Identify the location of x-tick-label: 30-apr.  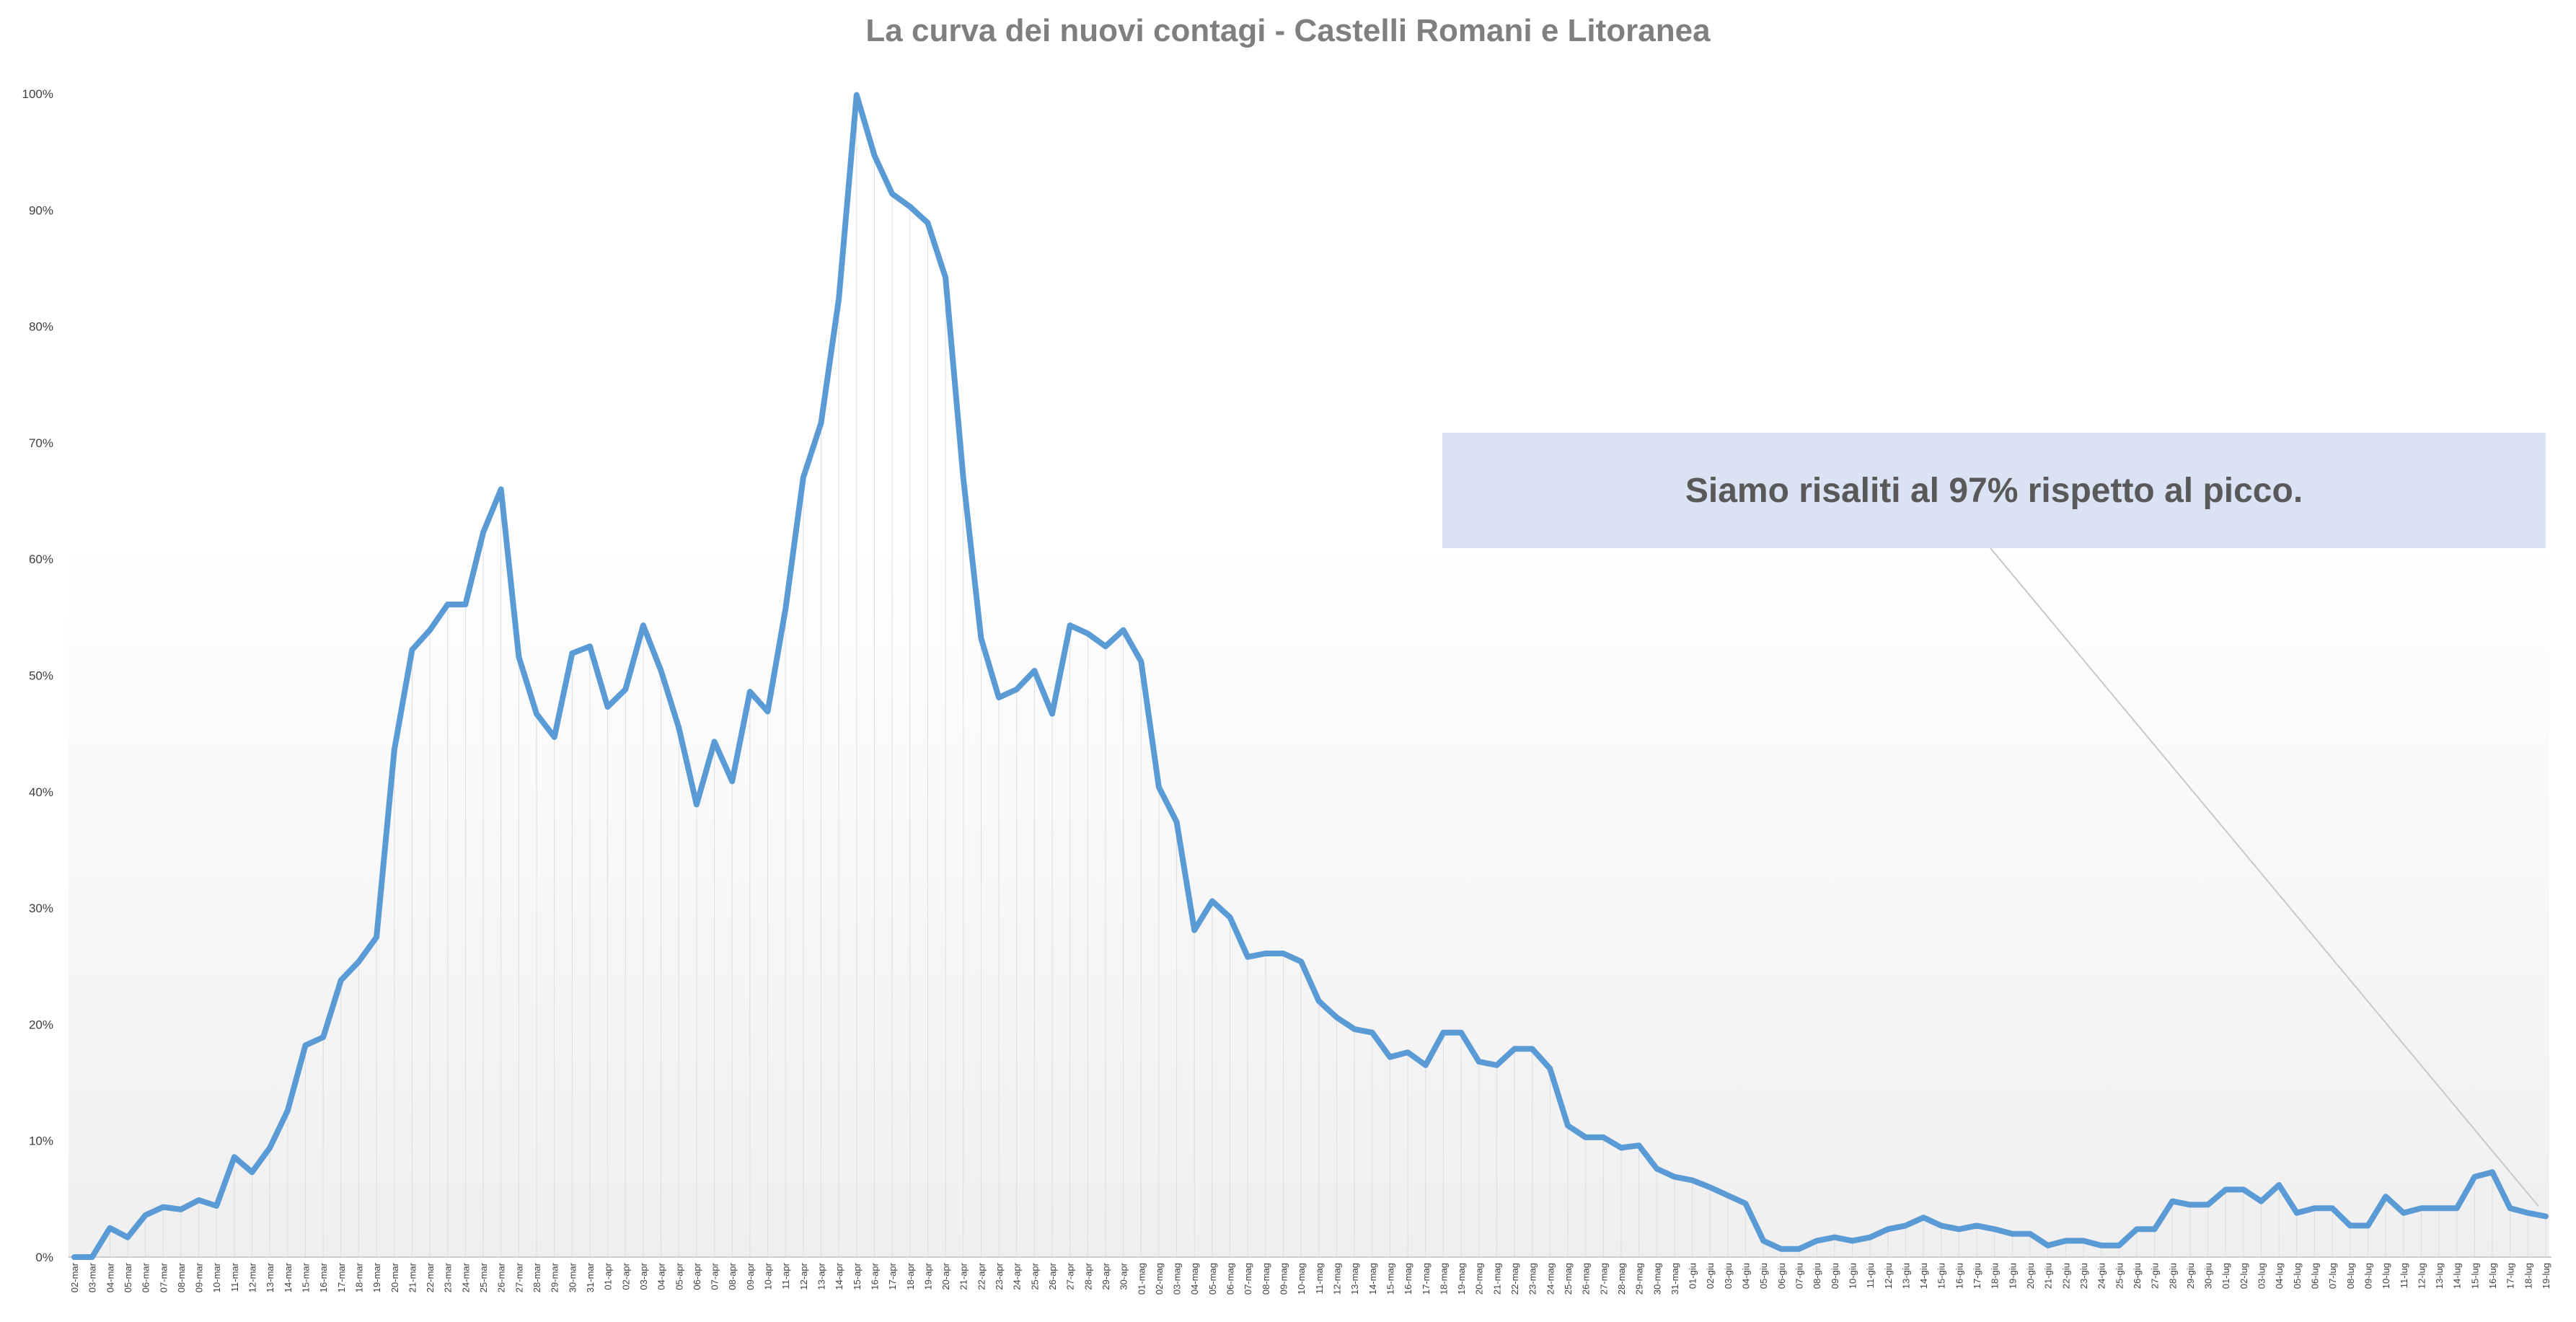
(1124, 1276).